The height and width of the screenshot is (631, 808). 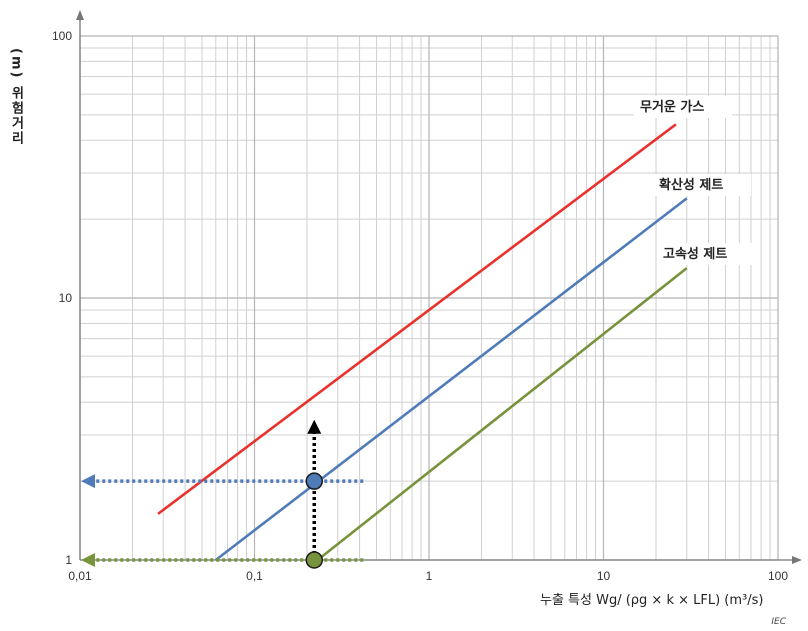 I want to click on marker-point-lower, so click(x=314, y=560).